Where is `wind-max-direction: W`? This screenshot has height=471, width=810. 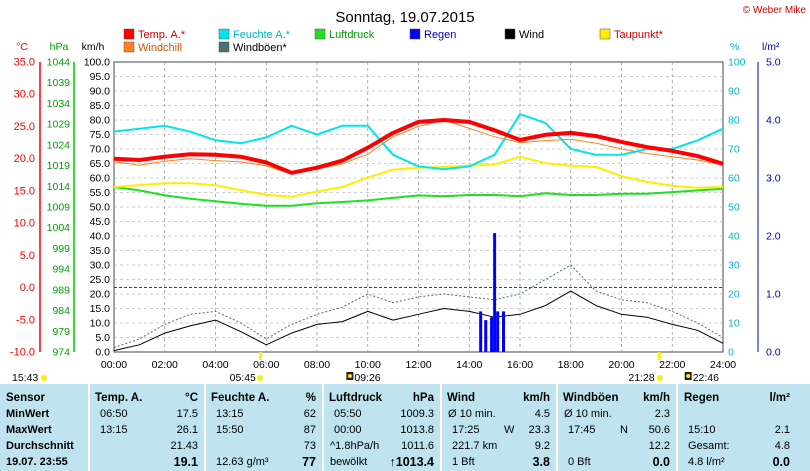
wind-max-direction: W is located at coordinates (509, 430).